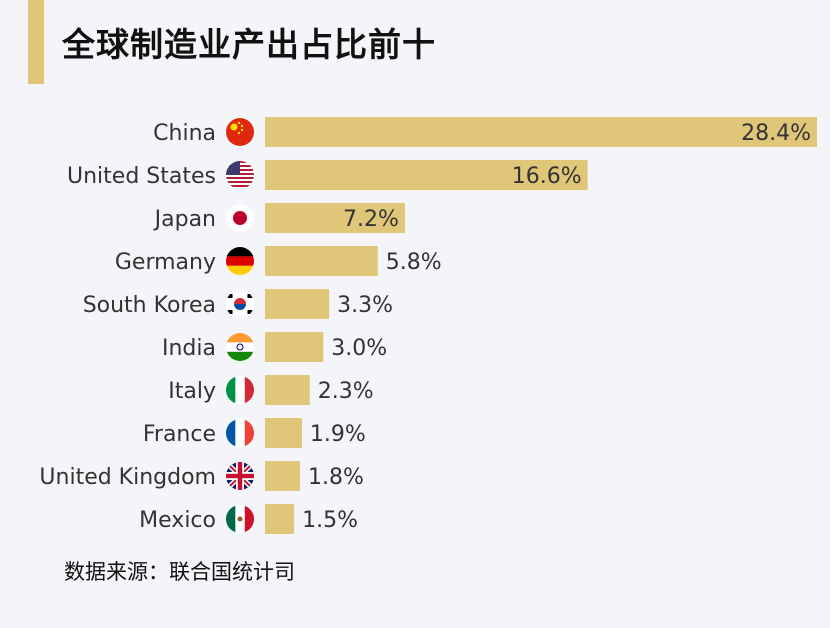 The height and width of the screenshot is (628, 830). Describe the element at coordinates (240, 261) in the screenshot. I see `germany-flag-icon` at that location.